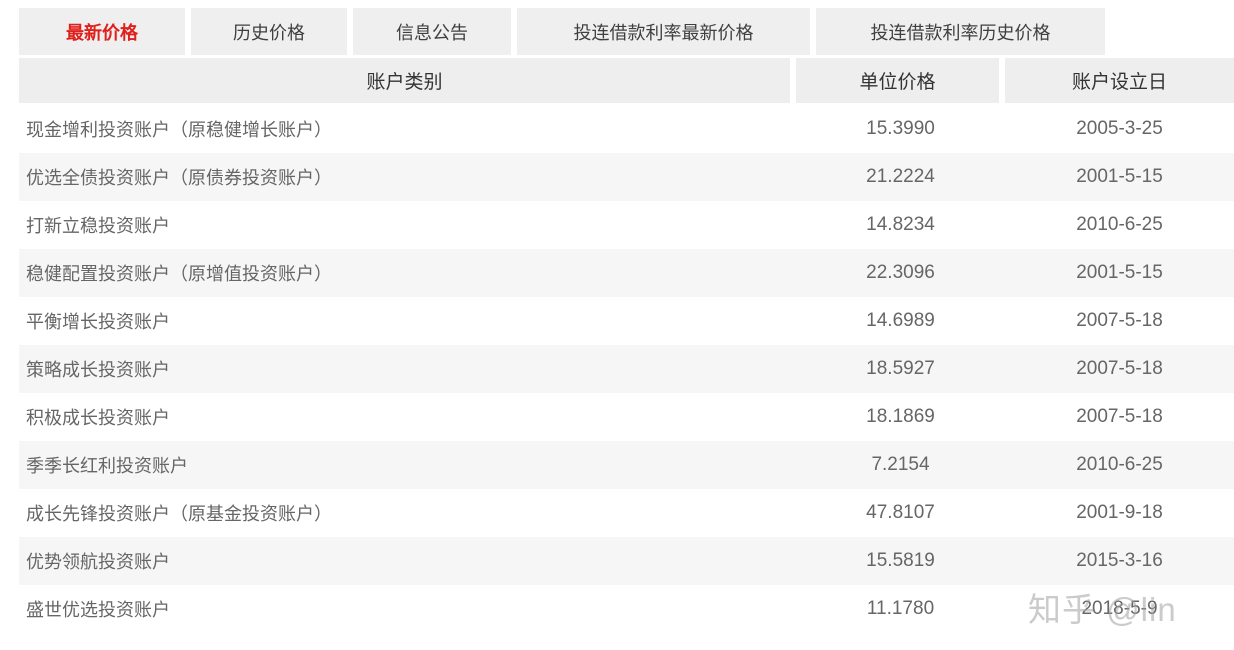 Image resolution: width=1234 pixels, height=650 pixels. What do you see at coordinates (1119, 608) in the screenshot?
I see `setup-date: 2018-5-9` at bounding box center [1119, 608].